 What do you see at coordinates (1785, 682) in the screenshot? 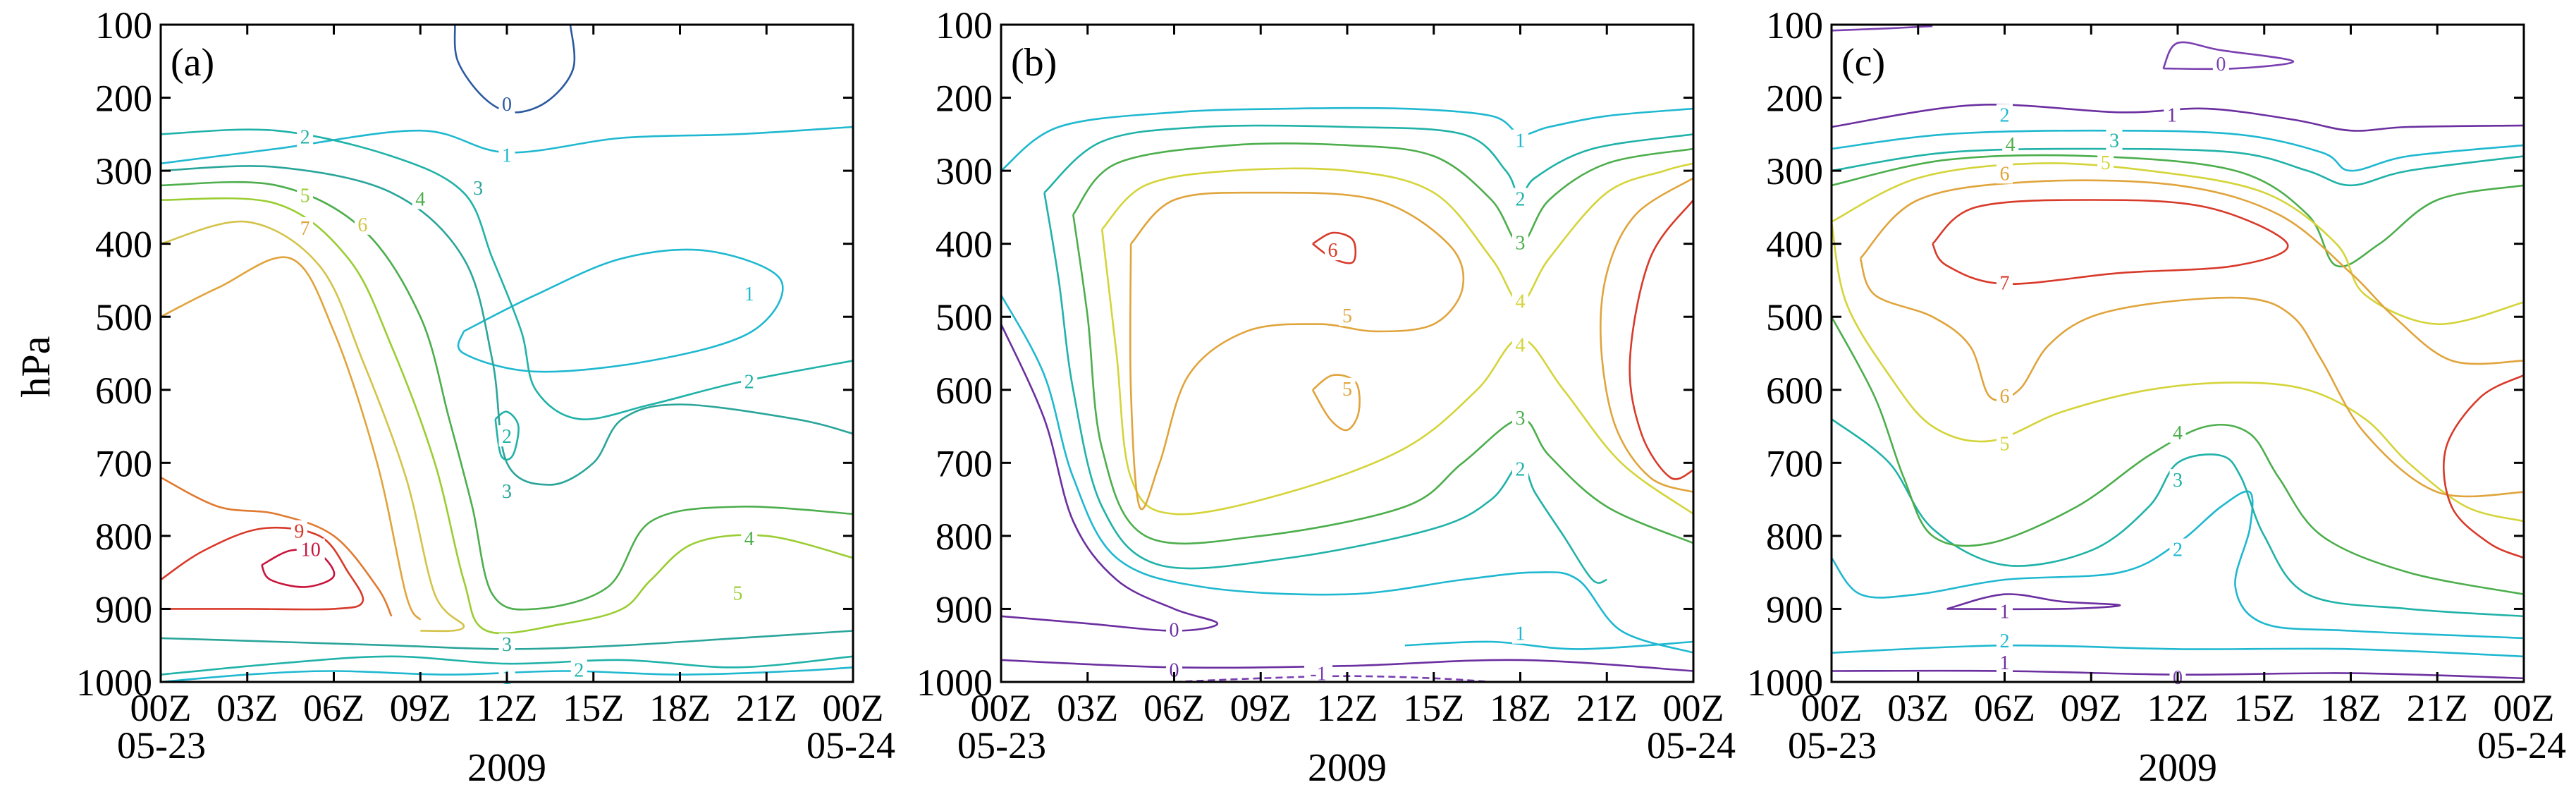
I see `y-tick-label: 1000` at bounding box center [1785, 682].